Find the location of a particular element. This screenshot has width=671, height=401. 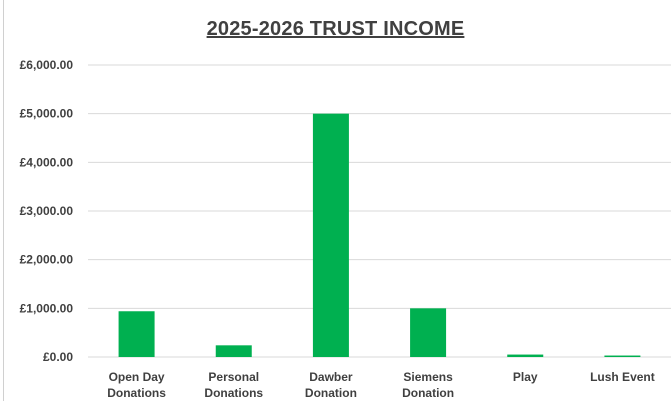

y-tick-label: £4,000.00 is located at coordinates (47, 162).